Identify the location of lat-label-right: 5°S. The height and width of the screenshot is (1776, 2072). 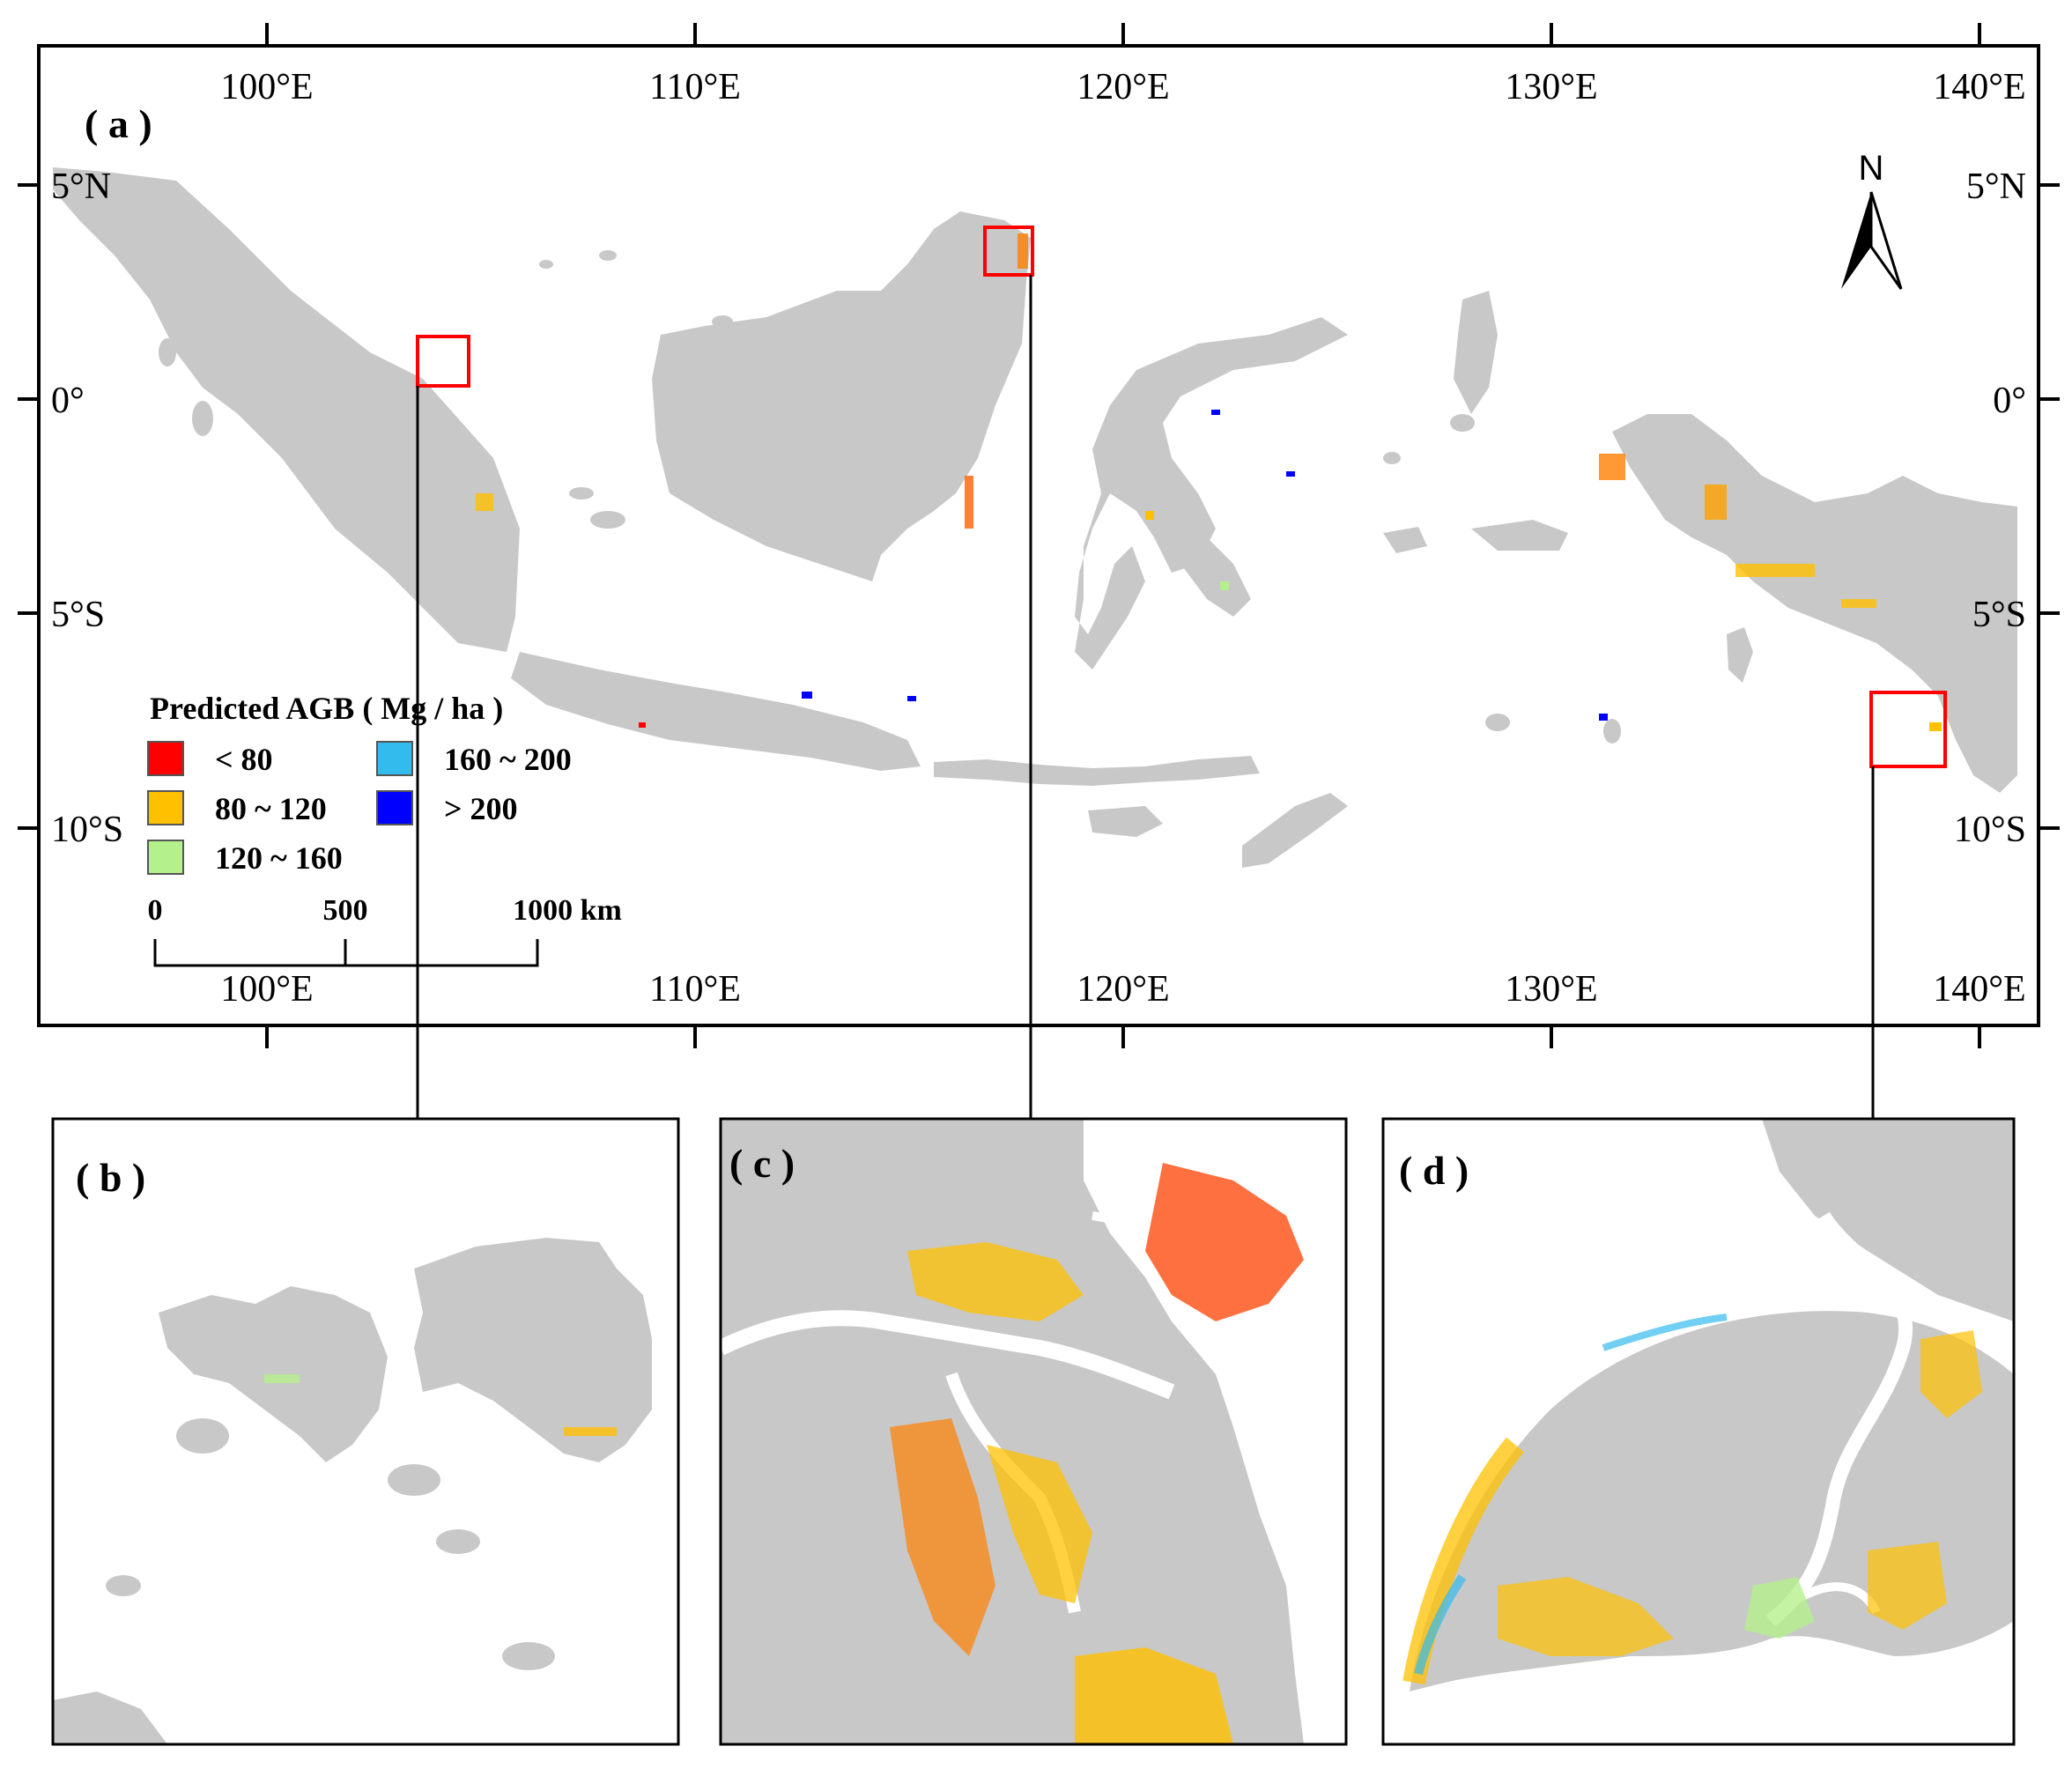
(1999, 615).